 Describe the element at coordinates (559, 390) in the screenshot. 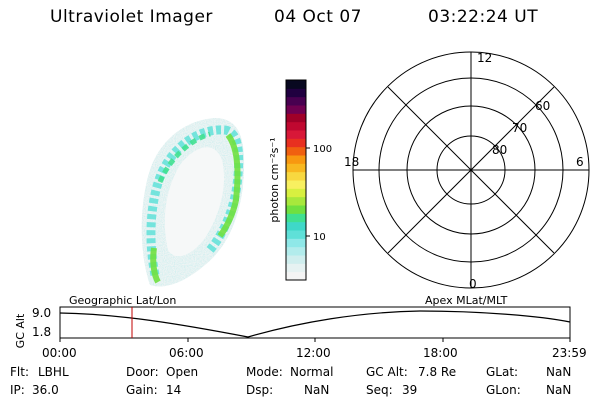

I see `glon-value: NaN` at that location.